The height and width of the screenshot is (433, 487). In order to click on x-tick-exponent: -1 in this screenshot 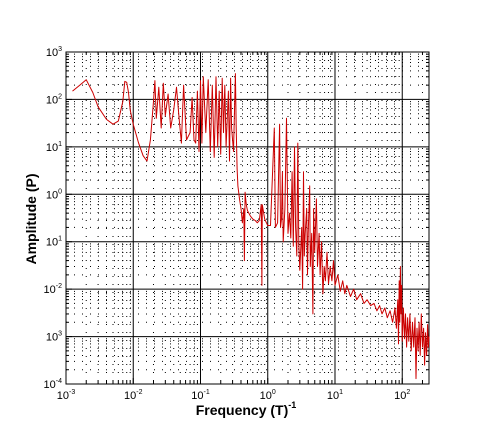, I will do `click(207, 392)`.